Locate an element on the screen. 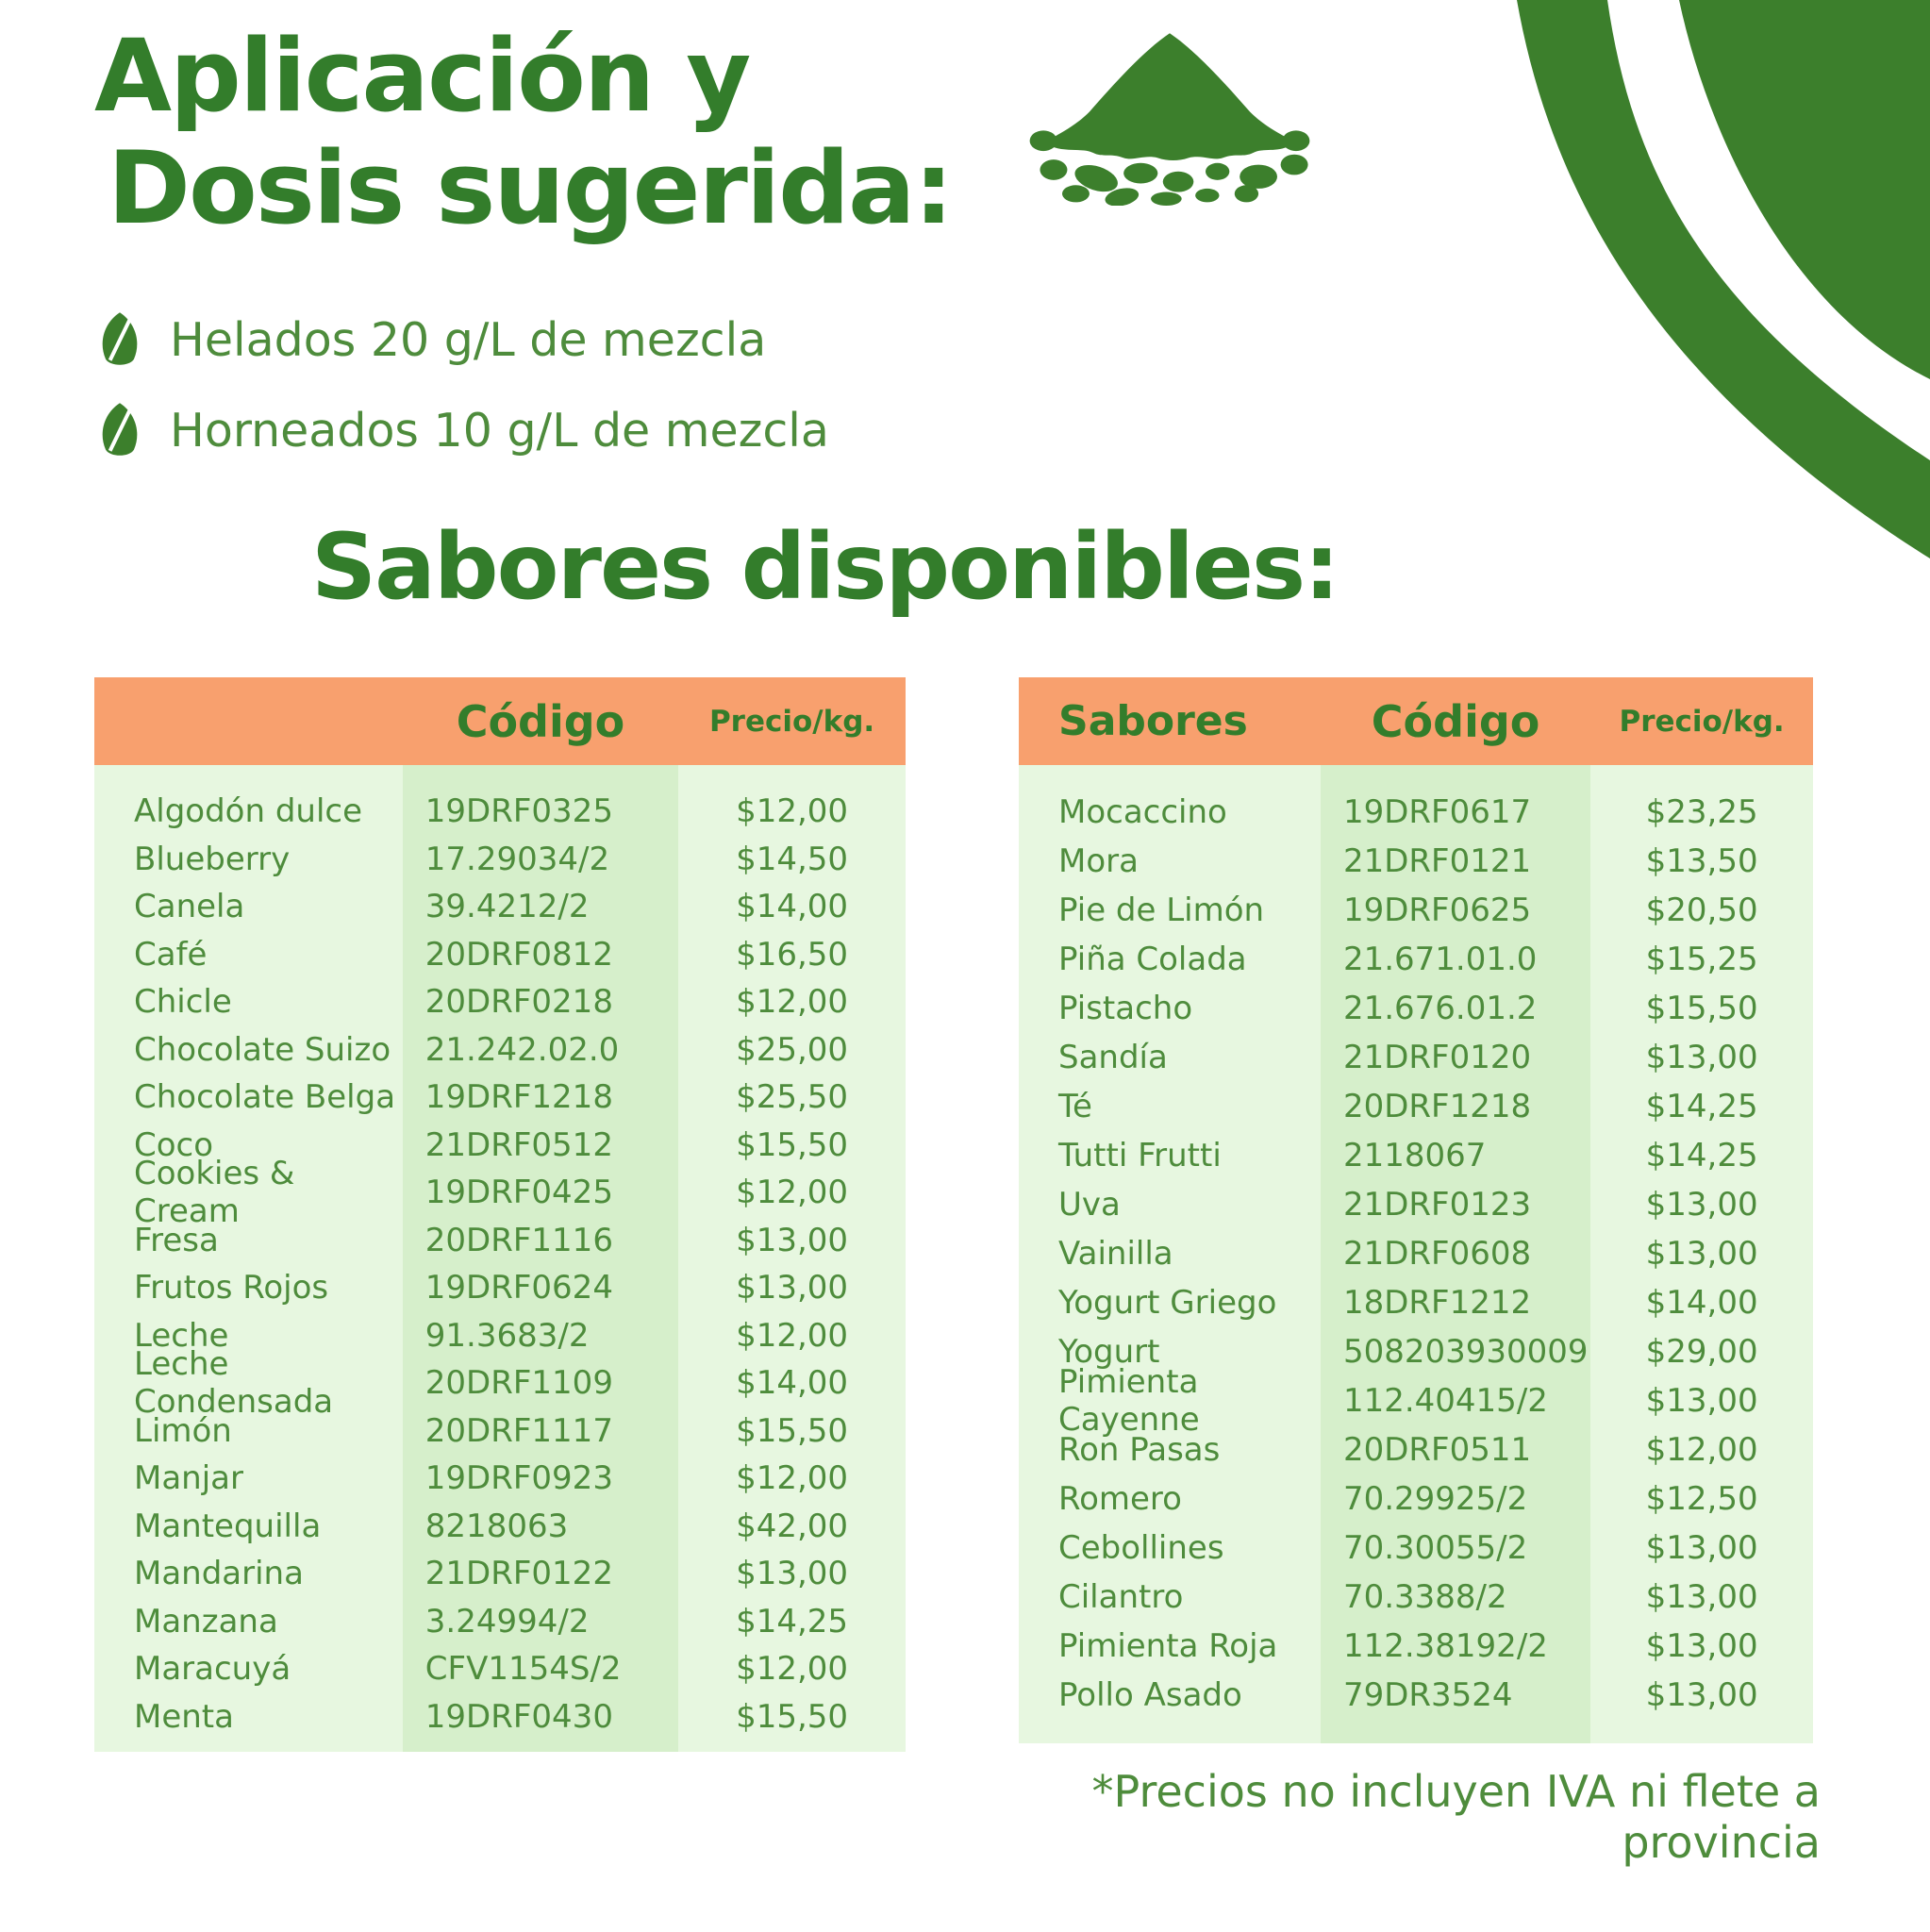 This screenshot has width=1930, height=1932. table-row: Chicle 20DRF0218 $12,00 is located at coordinates (500, 1002).